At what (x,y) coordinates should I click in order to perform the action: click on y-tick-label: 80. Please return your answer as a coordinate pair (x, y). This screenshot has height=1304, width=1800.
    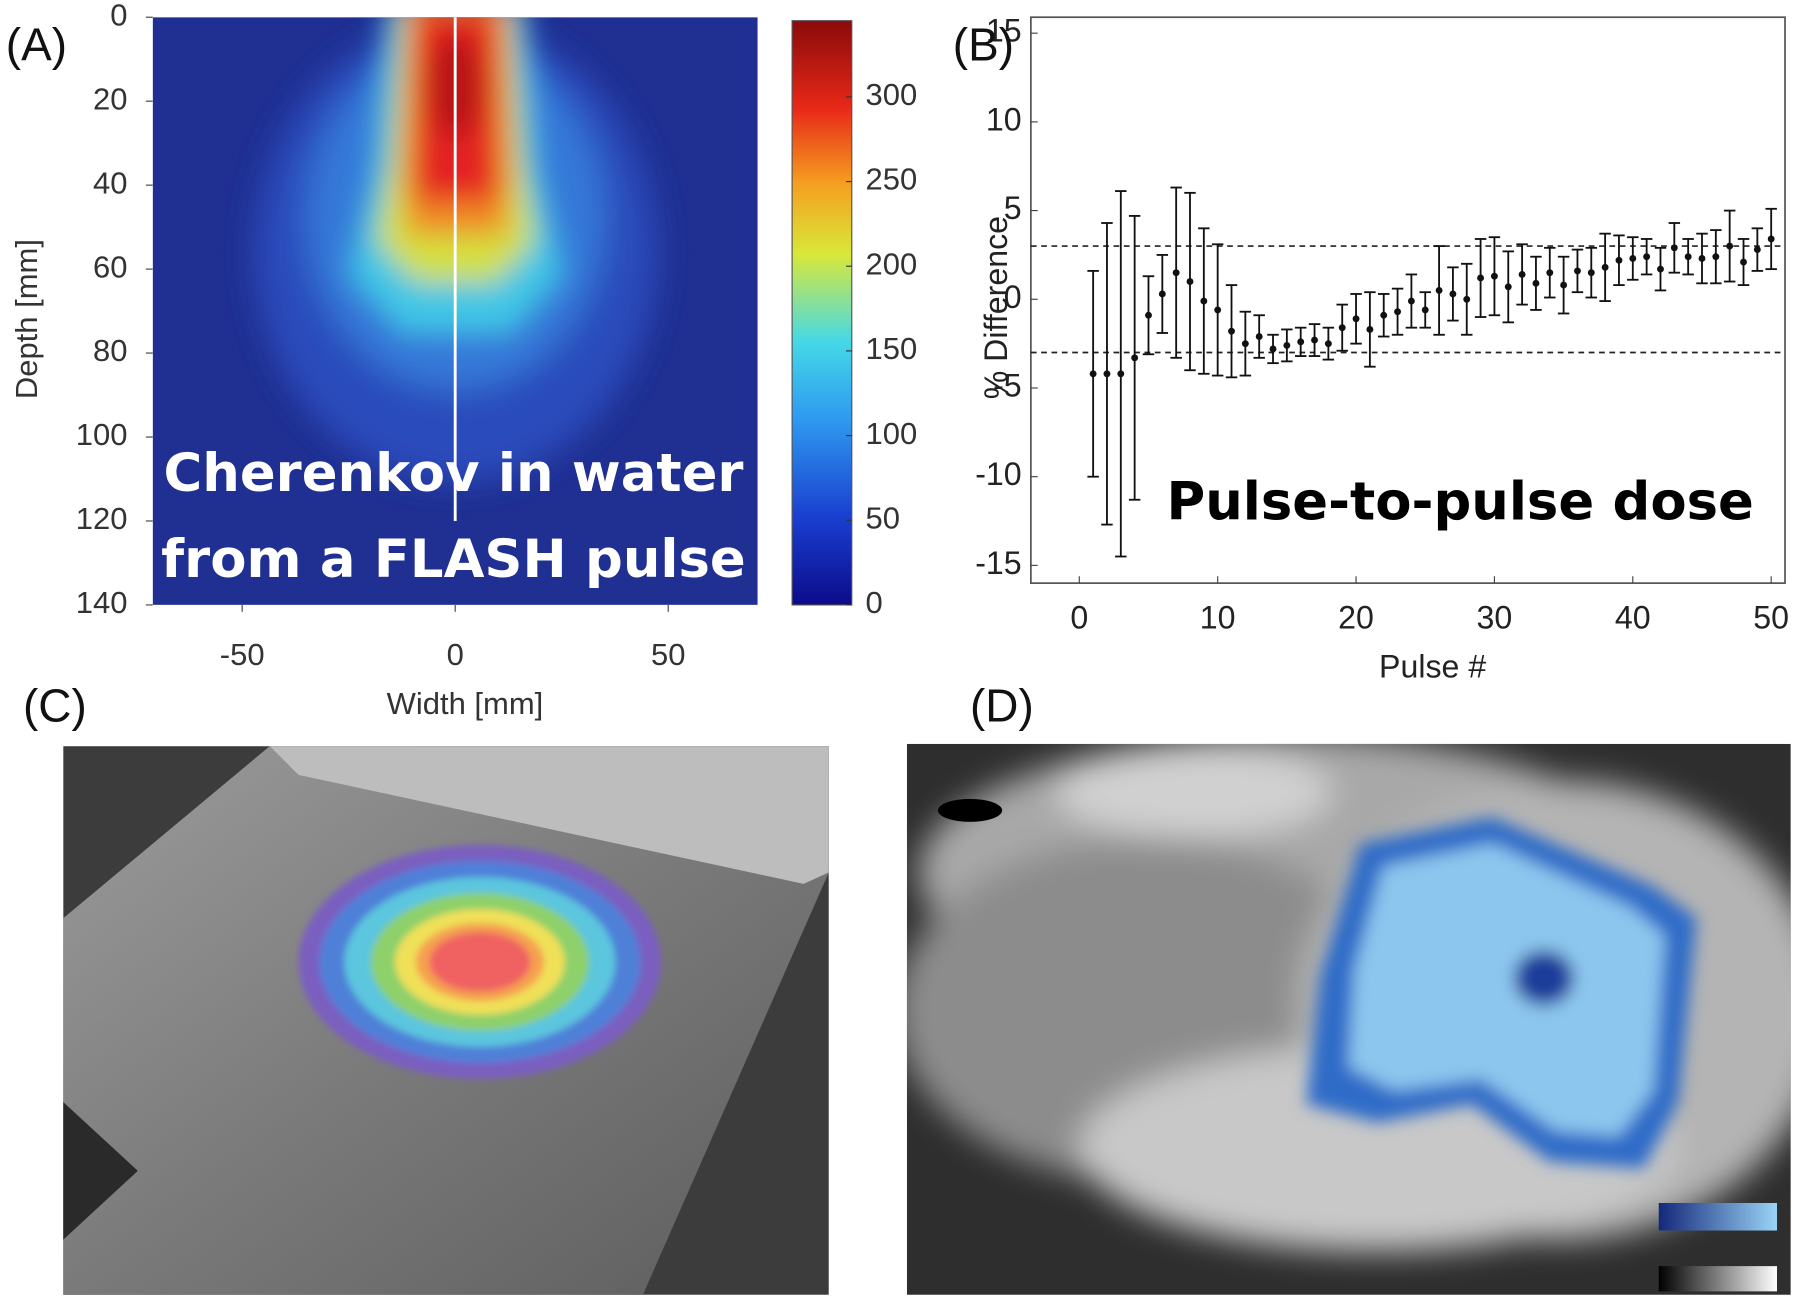
    Looking at the image, I should click on (110, 350).